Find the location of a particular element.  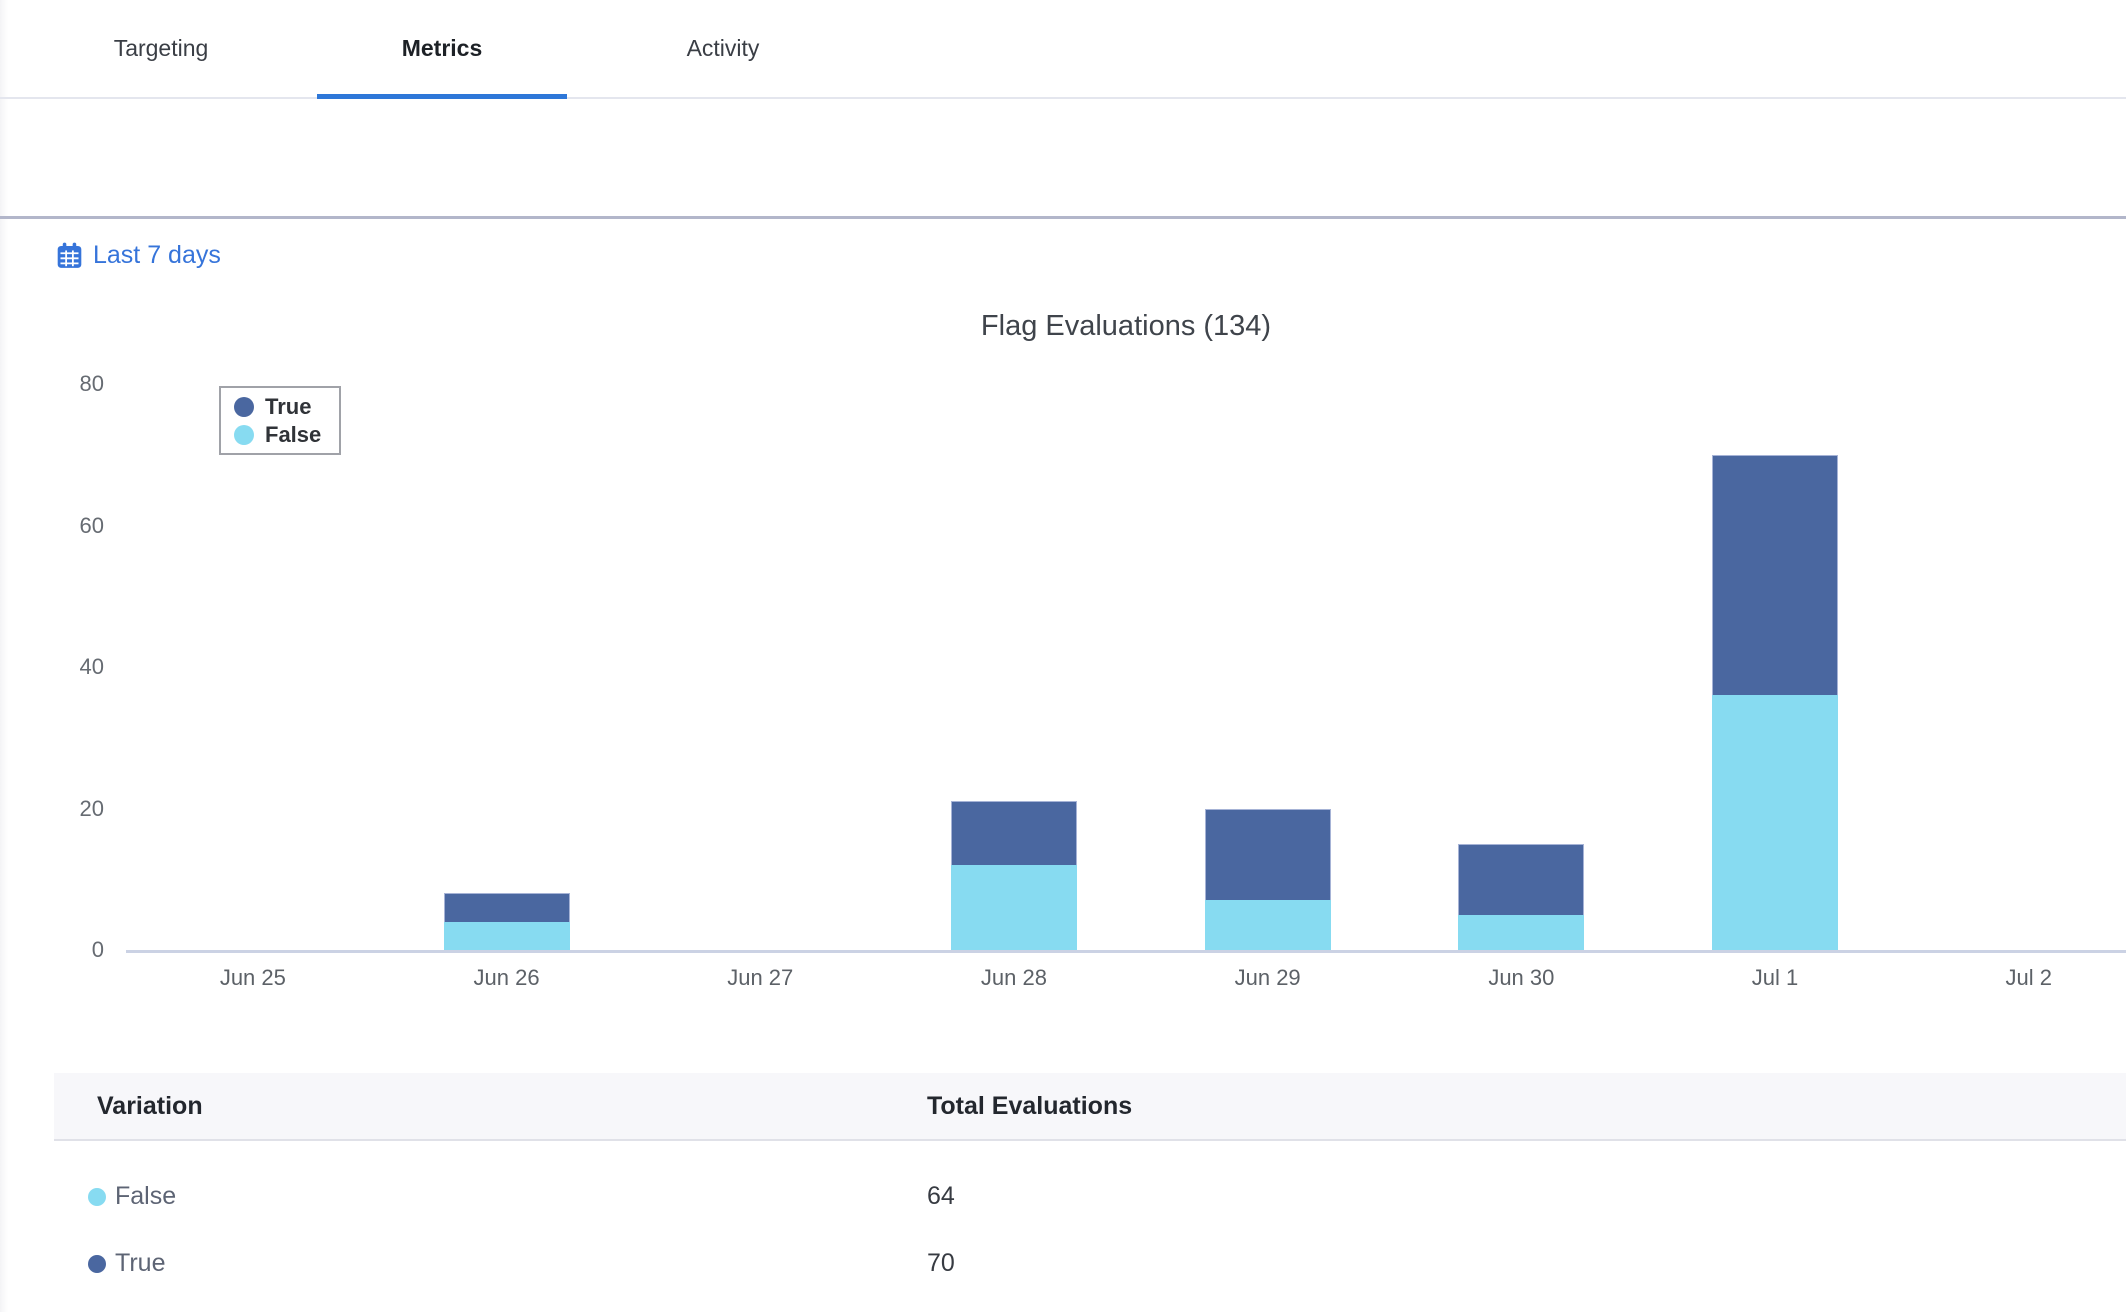

legend-label: False is located at coordinates (293, 434).